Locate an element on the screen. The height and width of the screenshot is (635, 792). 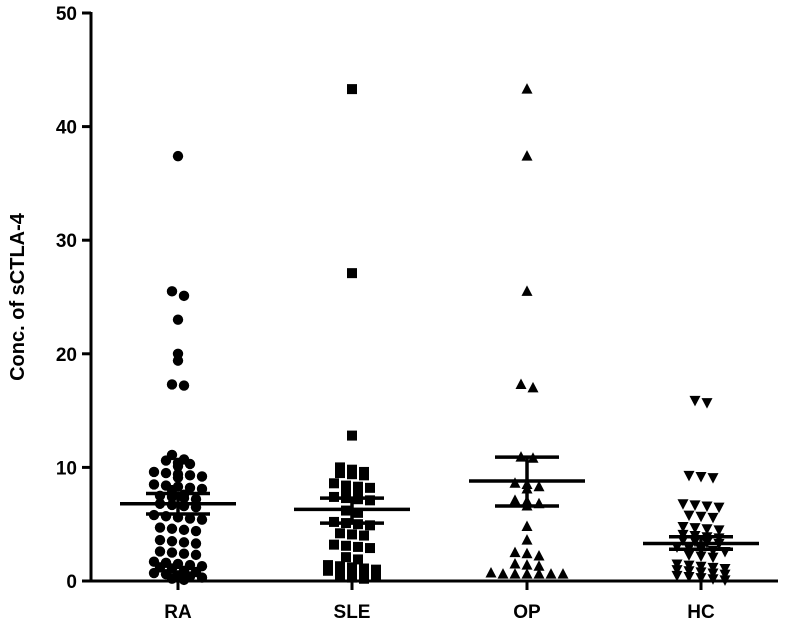
y-ticks: 0 10 20 30 40 50 is located at coordinates (73, 298).